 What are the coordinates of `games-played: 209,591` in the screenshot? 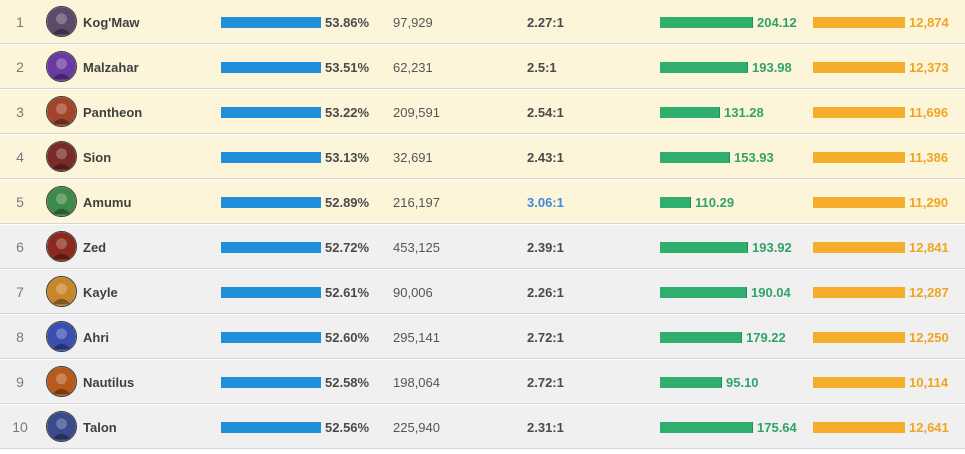 It's located at (416, 112).